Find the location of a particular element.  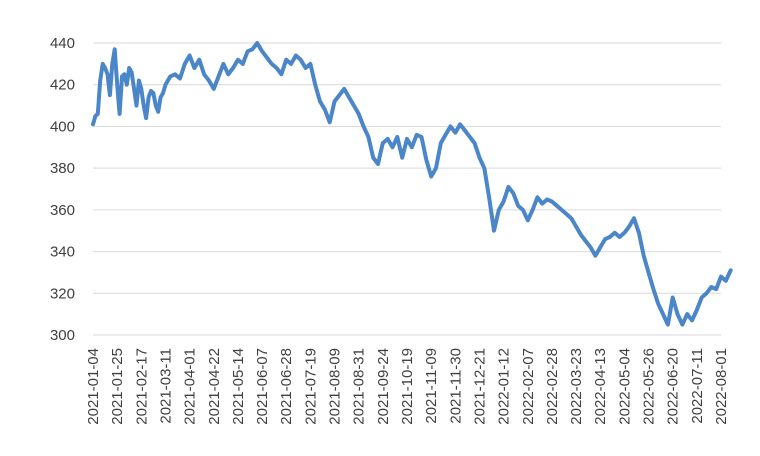

x-tick-label: 2021-09-24 is located at coordinates (383, 386).